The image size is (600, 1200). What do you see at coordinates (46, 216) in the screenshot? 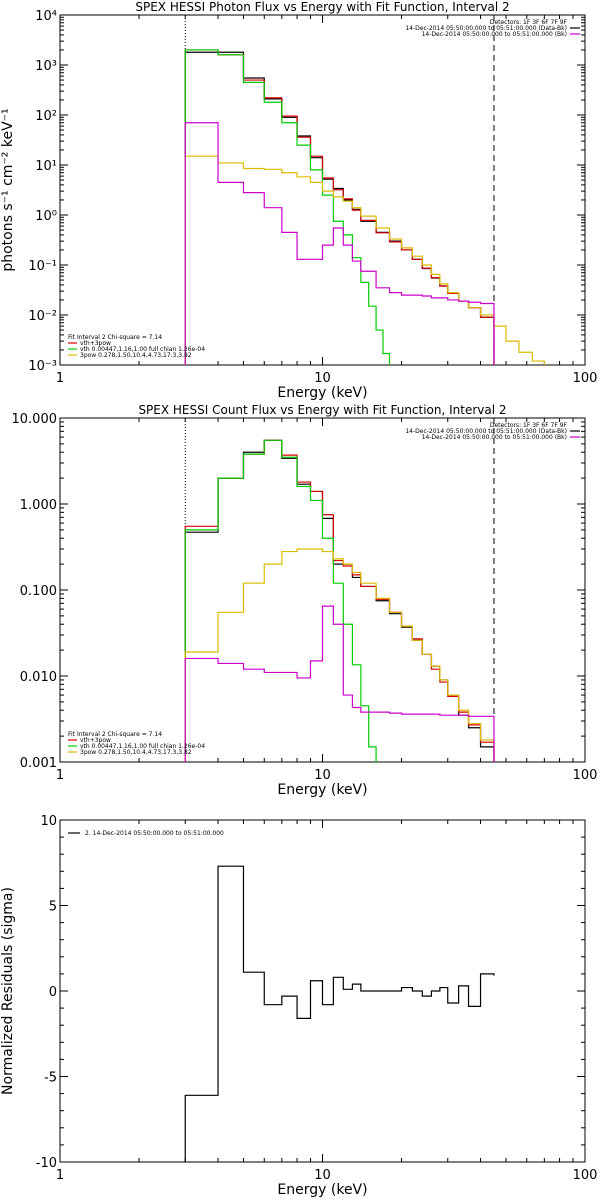
I see `y-tick-label: 10⁰` at bounding box center [46, 216].